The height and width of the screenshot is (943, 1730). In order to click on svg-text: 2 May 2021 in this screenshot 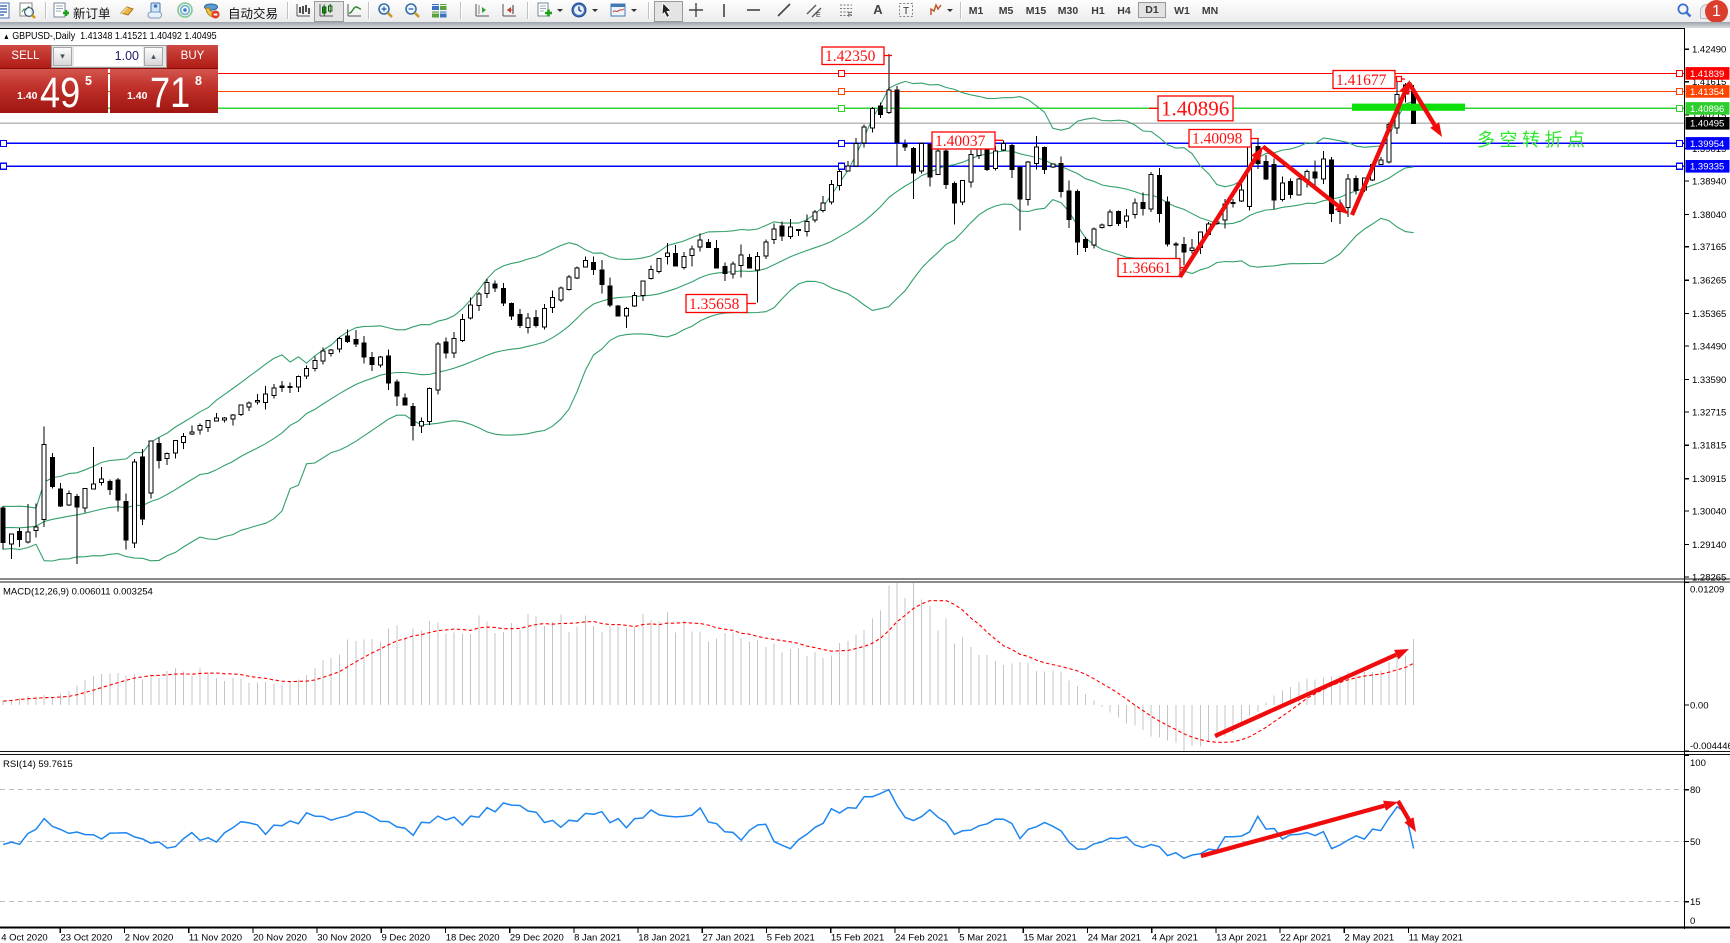, I will do `click(1370, 938)`.